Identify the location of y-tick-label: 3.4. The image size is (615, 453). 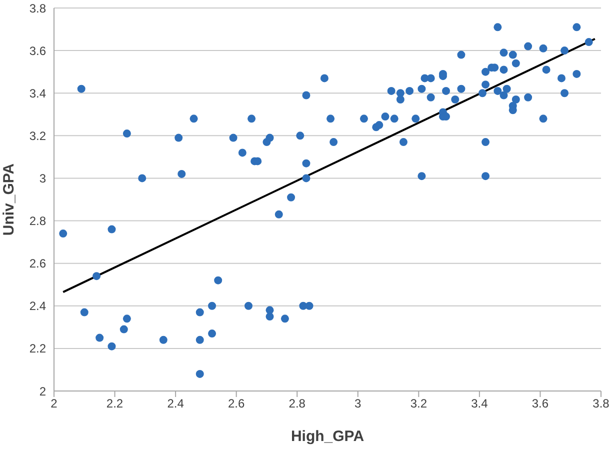
(37, 93).